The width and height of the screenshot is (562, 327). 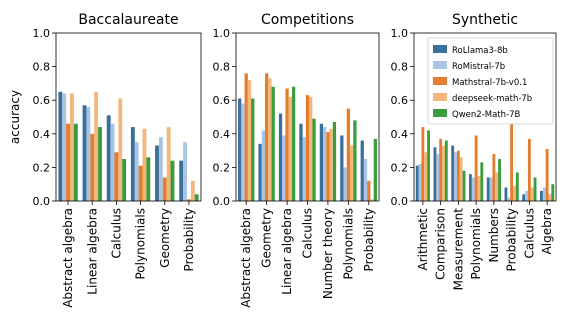 What do you see at coordinates (15, 117) in the screenshot?
I see `y-axis-label: accuracy` at bounding box center [15, 117].